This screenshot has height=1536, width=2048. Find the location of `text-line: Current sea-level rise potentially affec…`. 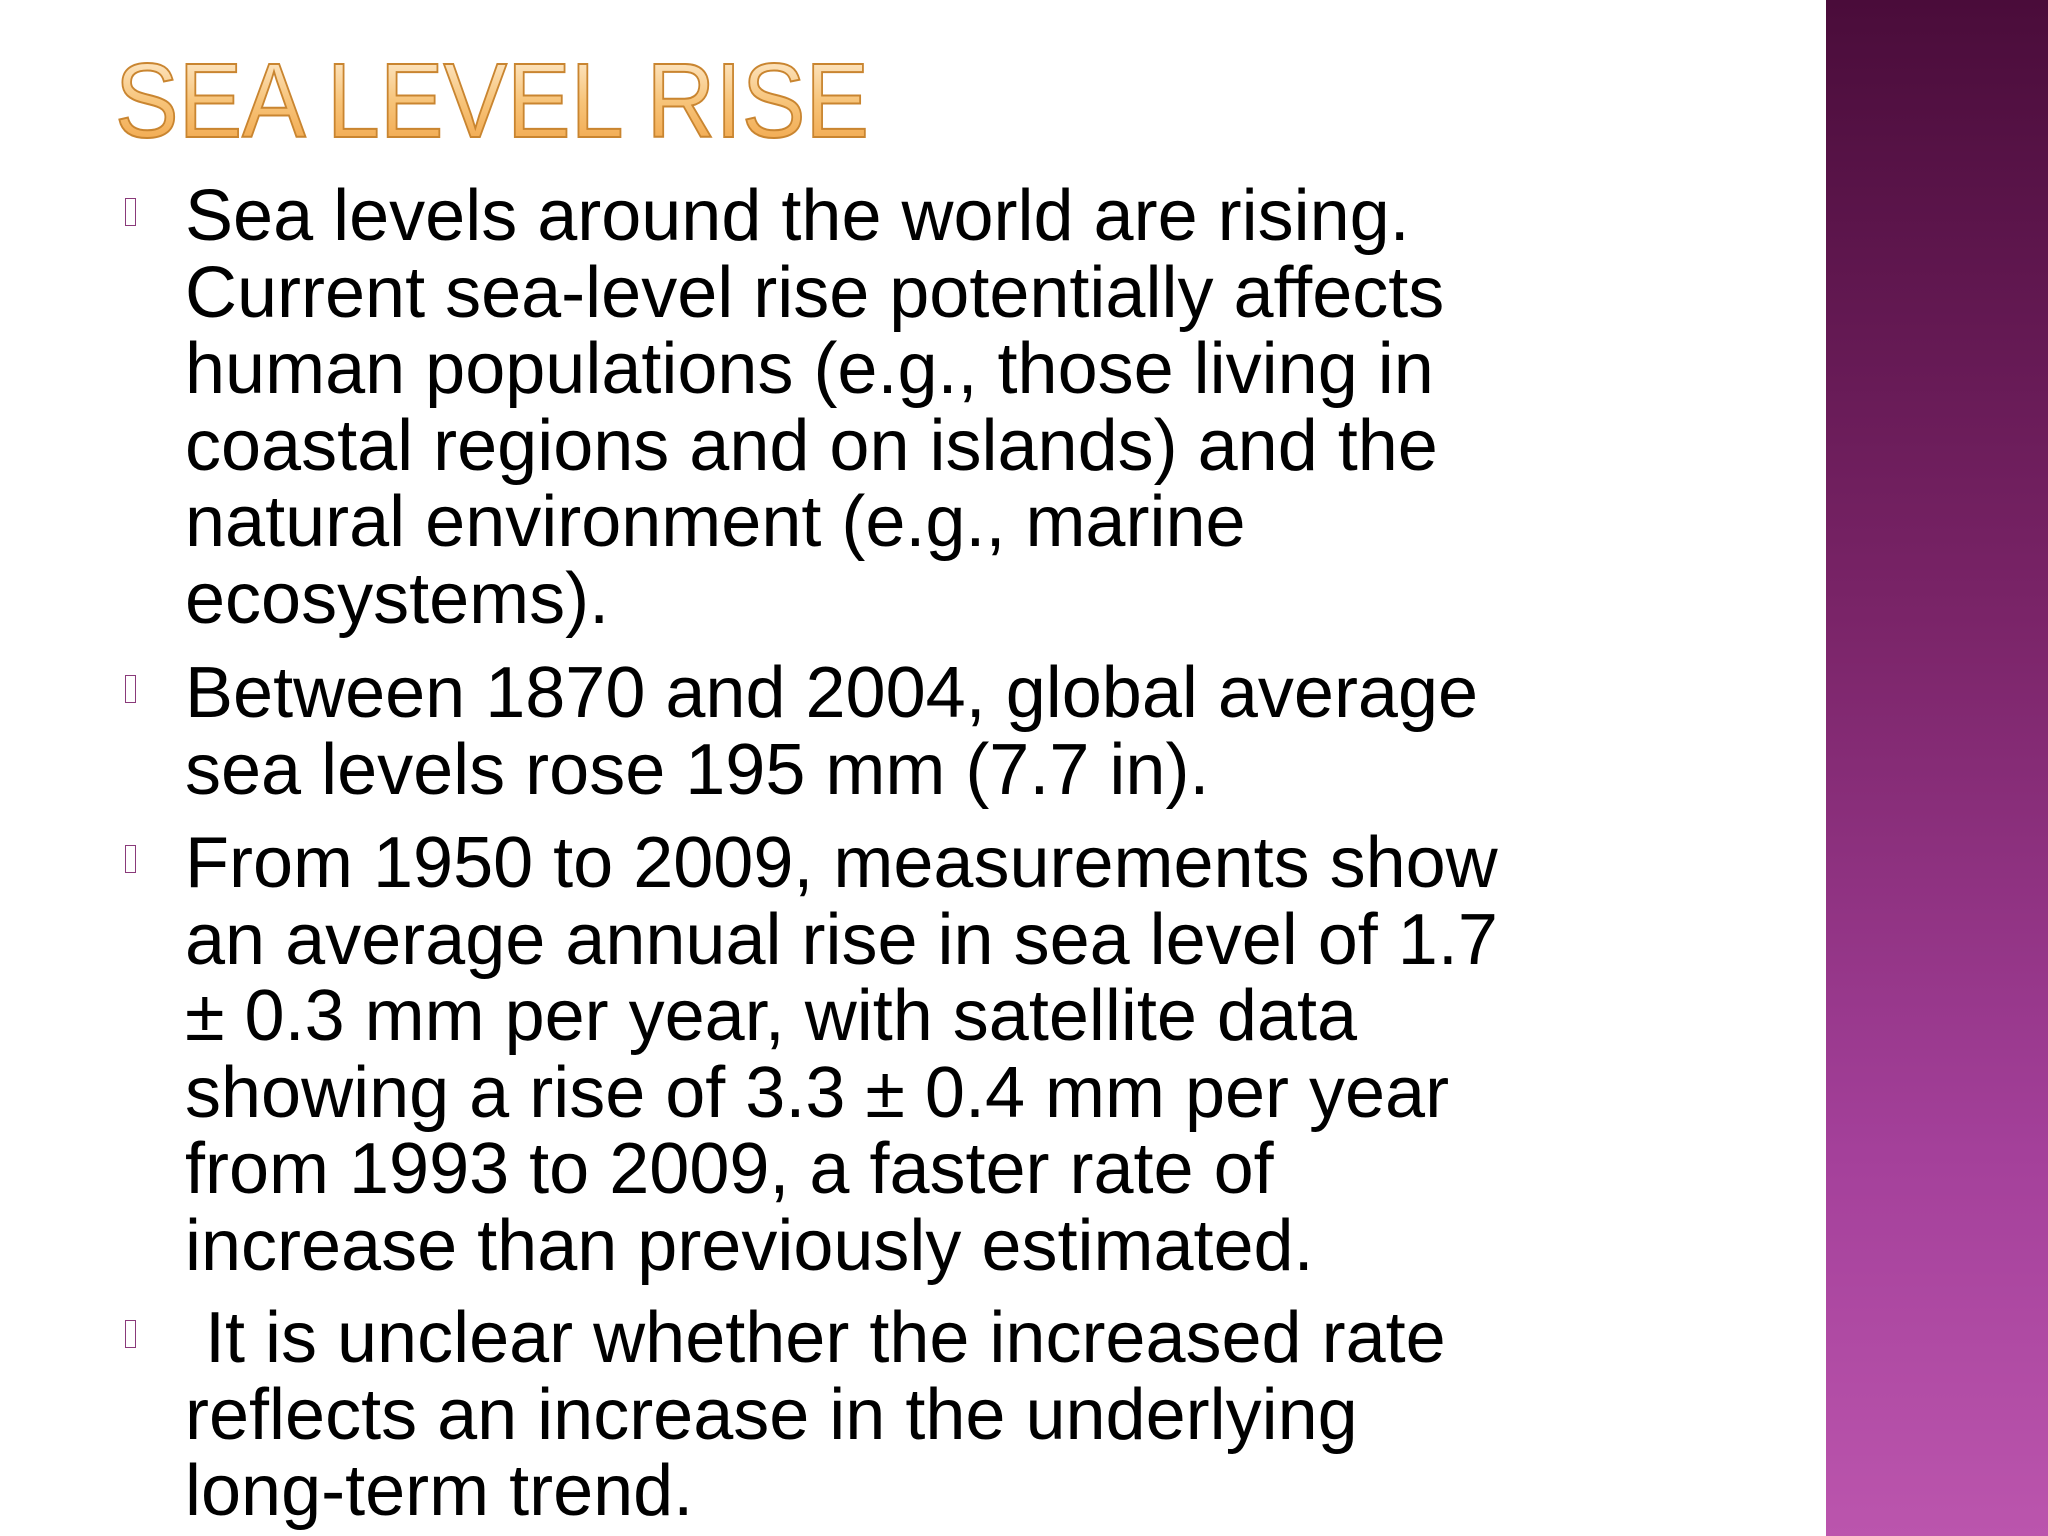

text-line: Current sea-level rise potentially affec… is located at coordinates (815, 292).